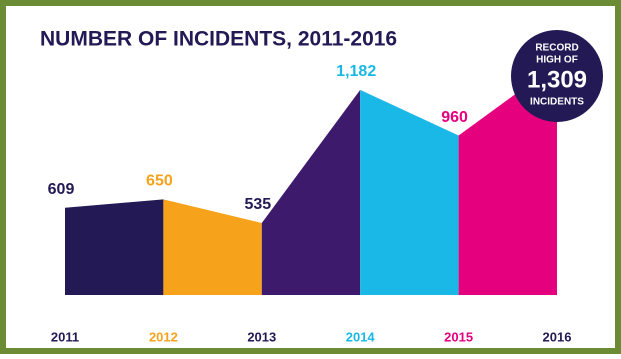  What do you see at coordinates (556, 48) in the screenshot?
I see `badge-text: RECORD` at bounding box center [556, 48].